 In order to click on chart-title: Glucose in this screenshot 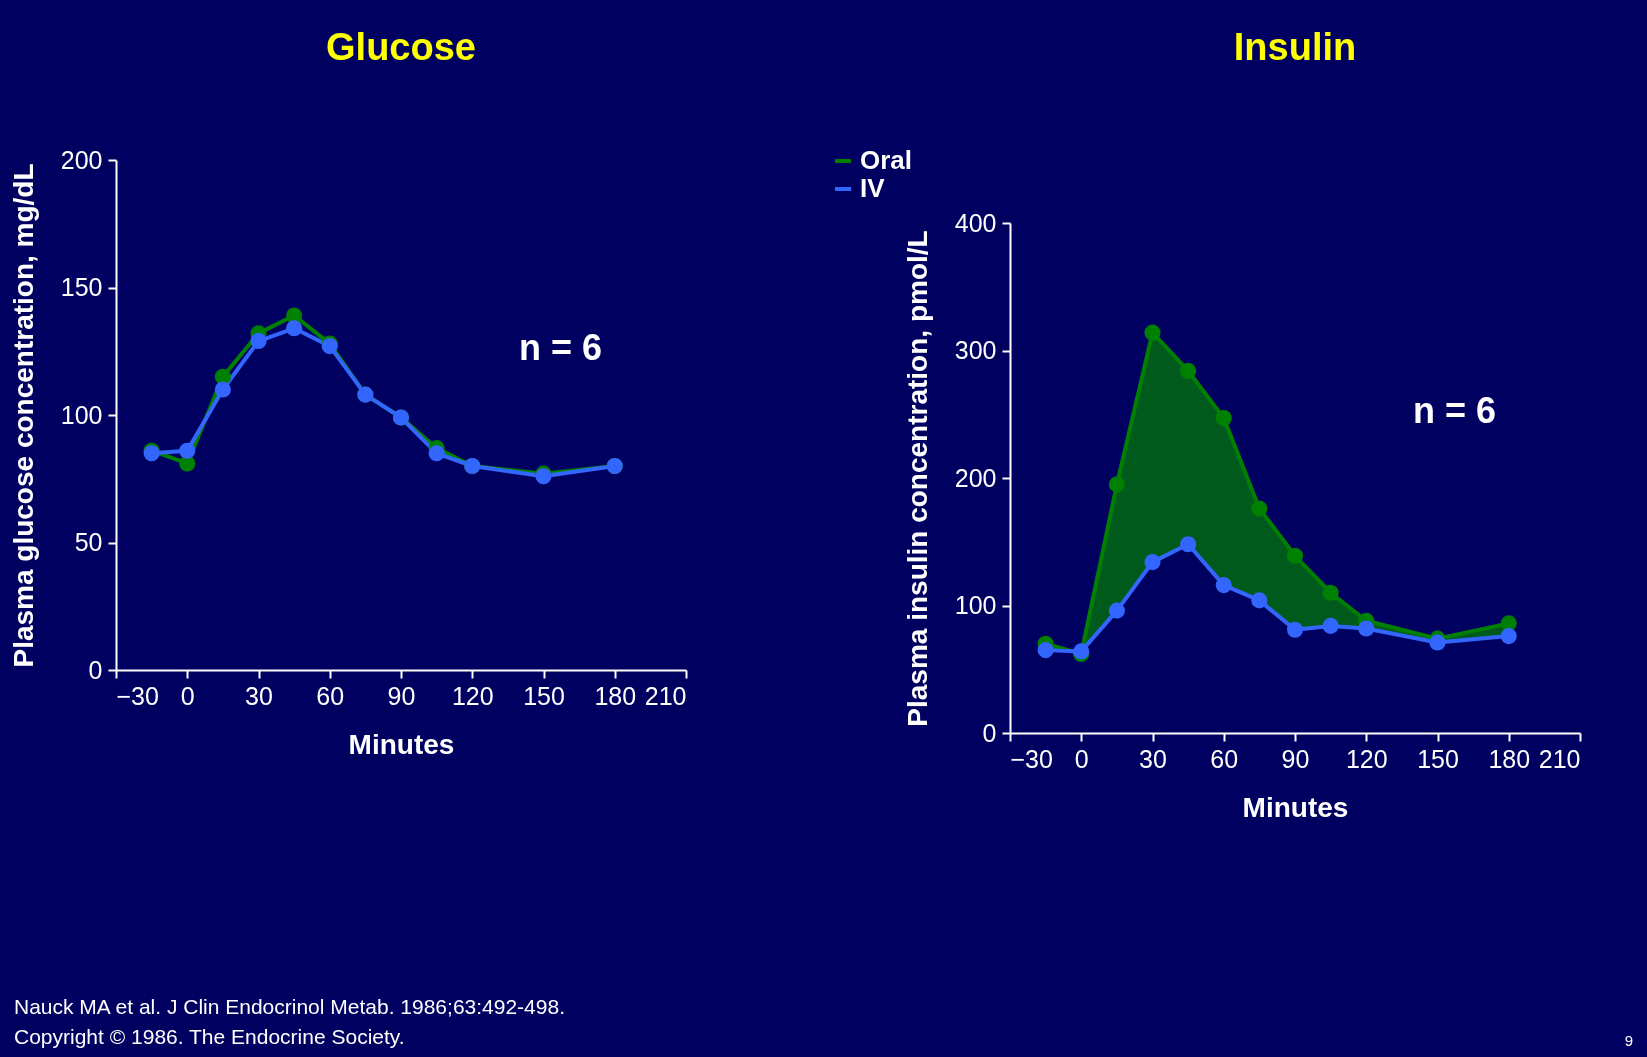, I will do `click(401, 47)`.